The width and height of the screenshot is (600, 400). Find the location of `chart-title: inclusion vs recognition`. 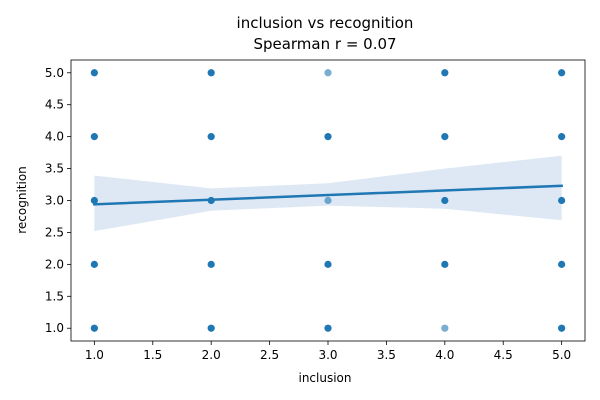

chart-title: inclusion vs recognition is located at coordinates (325, 23).